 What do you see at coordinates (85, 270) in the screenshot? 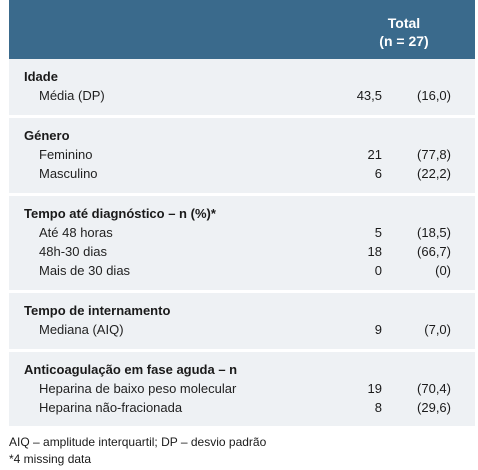
I see `mais30-label: Mais de 30 dias` at bounding box center [85, 270].